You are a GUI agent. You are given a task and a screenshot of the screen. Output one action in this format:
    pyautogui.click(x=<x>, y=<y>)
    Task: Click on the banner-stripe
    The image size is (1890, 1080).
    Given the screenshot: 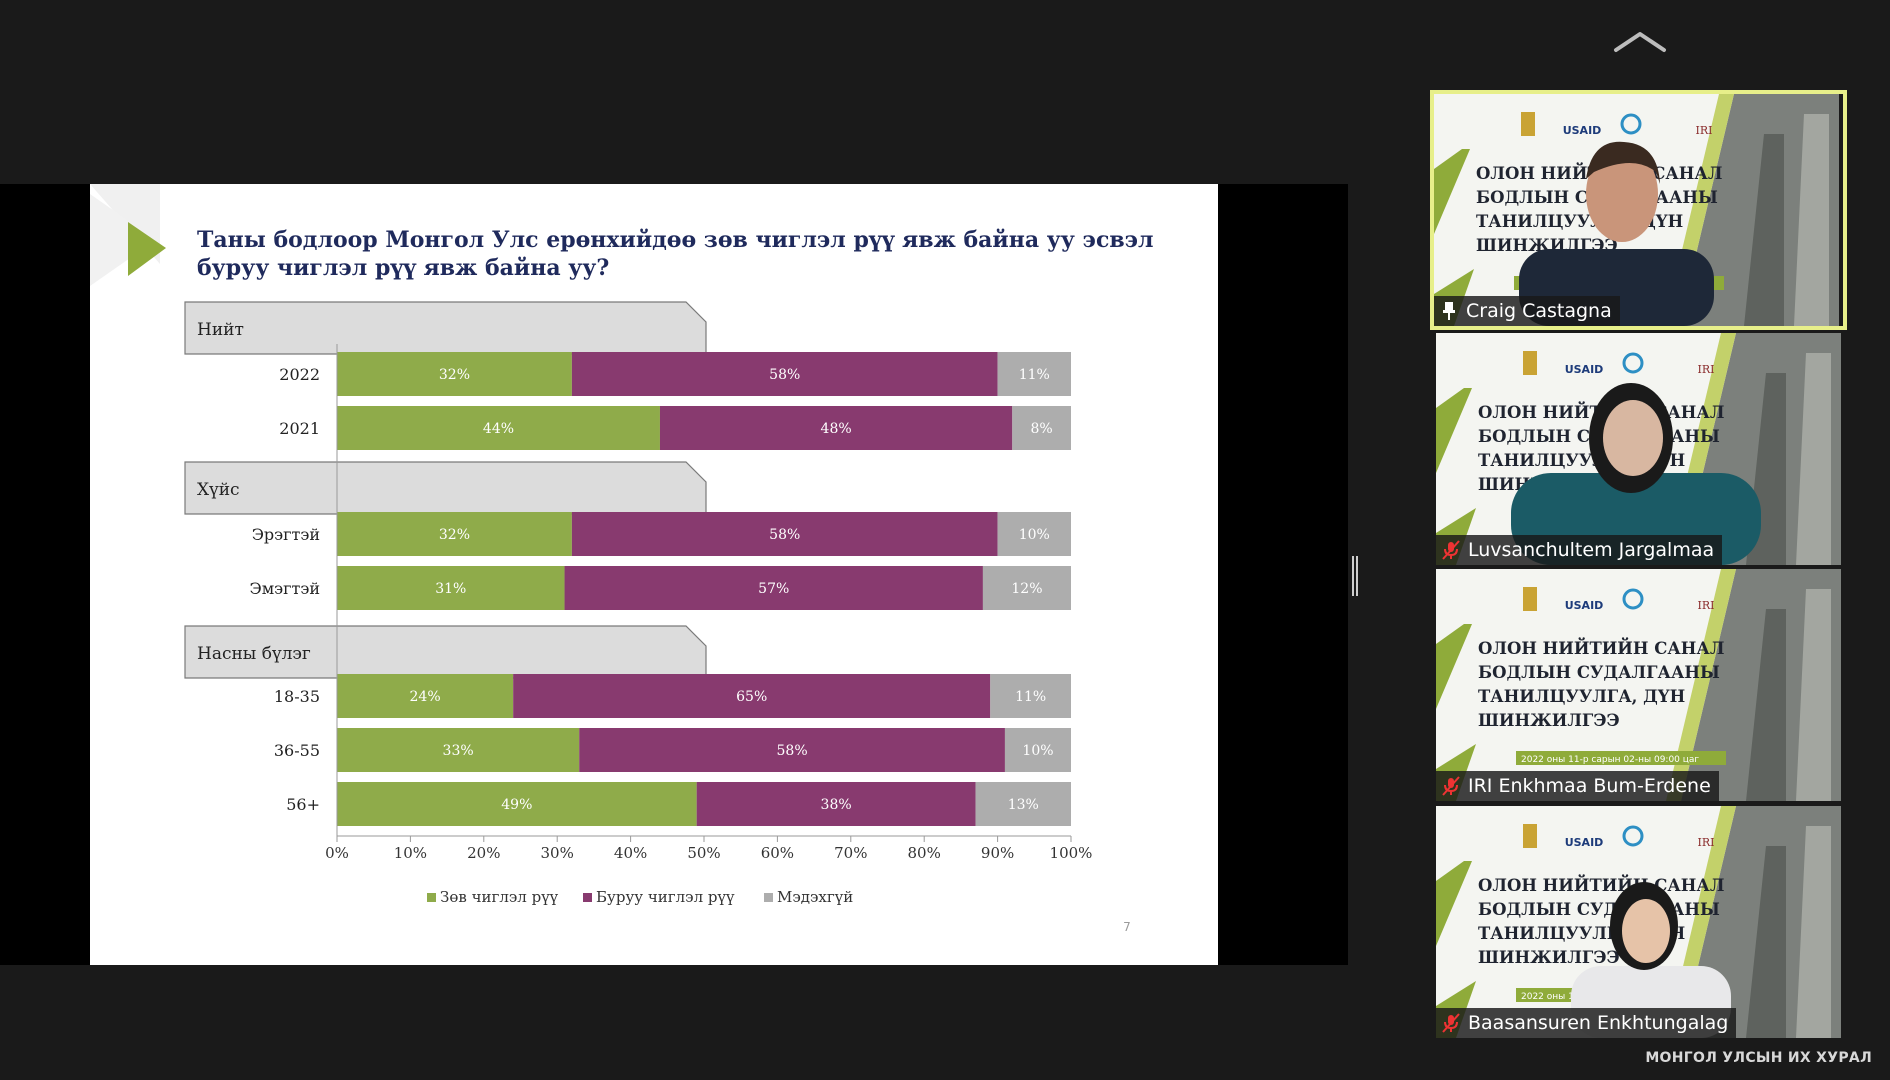 What is the action you would take?
    pyautogui.click(x=1701, y=685)
    